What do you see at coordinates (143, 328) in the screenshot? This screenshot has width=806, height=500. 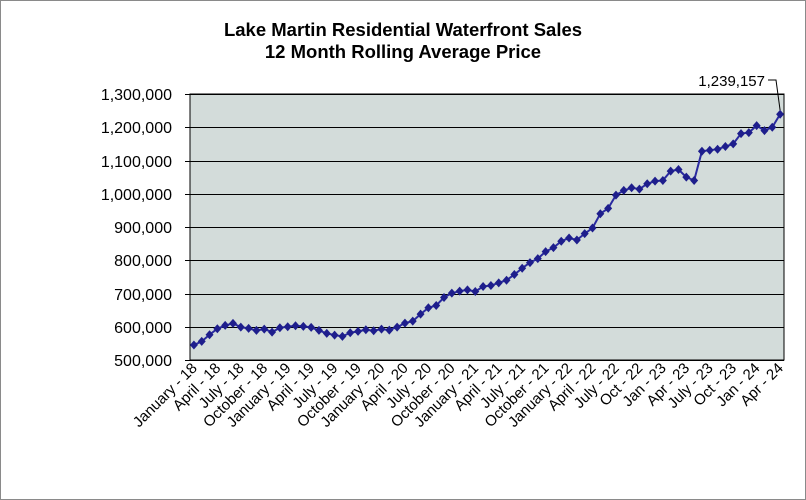 I see `y-tick-label: 600,000` at bounding box center [143, 328].